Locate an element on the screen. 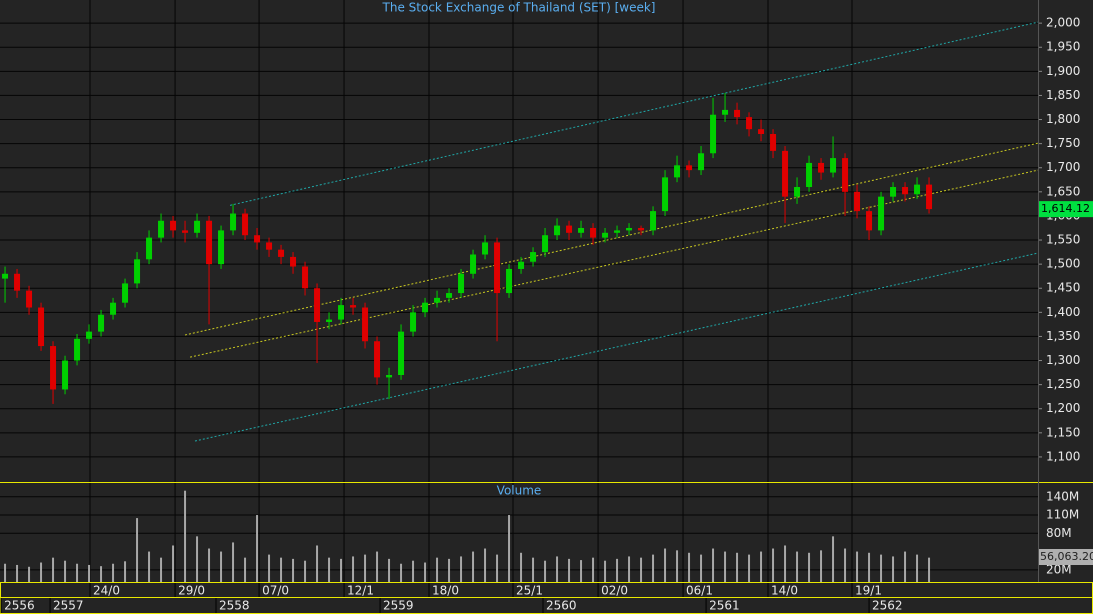 The width and height of the screenshot is (1093, 614). last-price-box is located at coordinates (1066, 209).